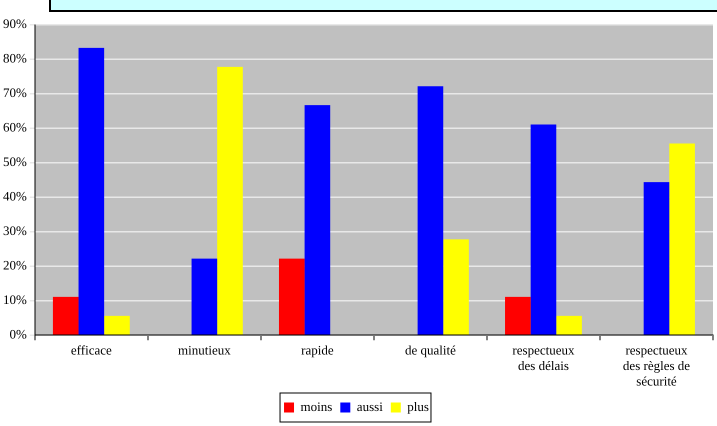 This screenshot has height=426, width=717. What do you see at coordinates (14, 92) in the screenshot?
I see `y-tick-label: 70%` at bounding box center [14, 92].